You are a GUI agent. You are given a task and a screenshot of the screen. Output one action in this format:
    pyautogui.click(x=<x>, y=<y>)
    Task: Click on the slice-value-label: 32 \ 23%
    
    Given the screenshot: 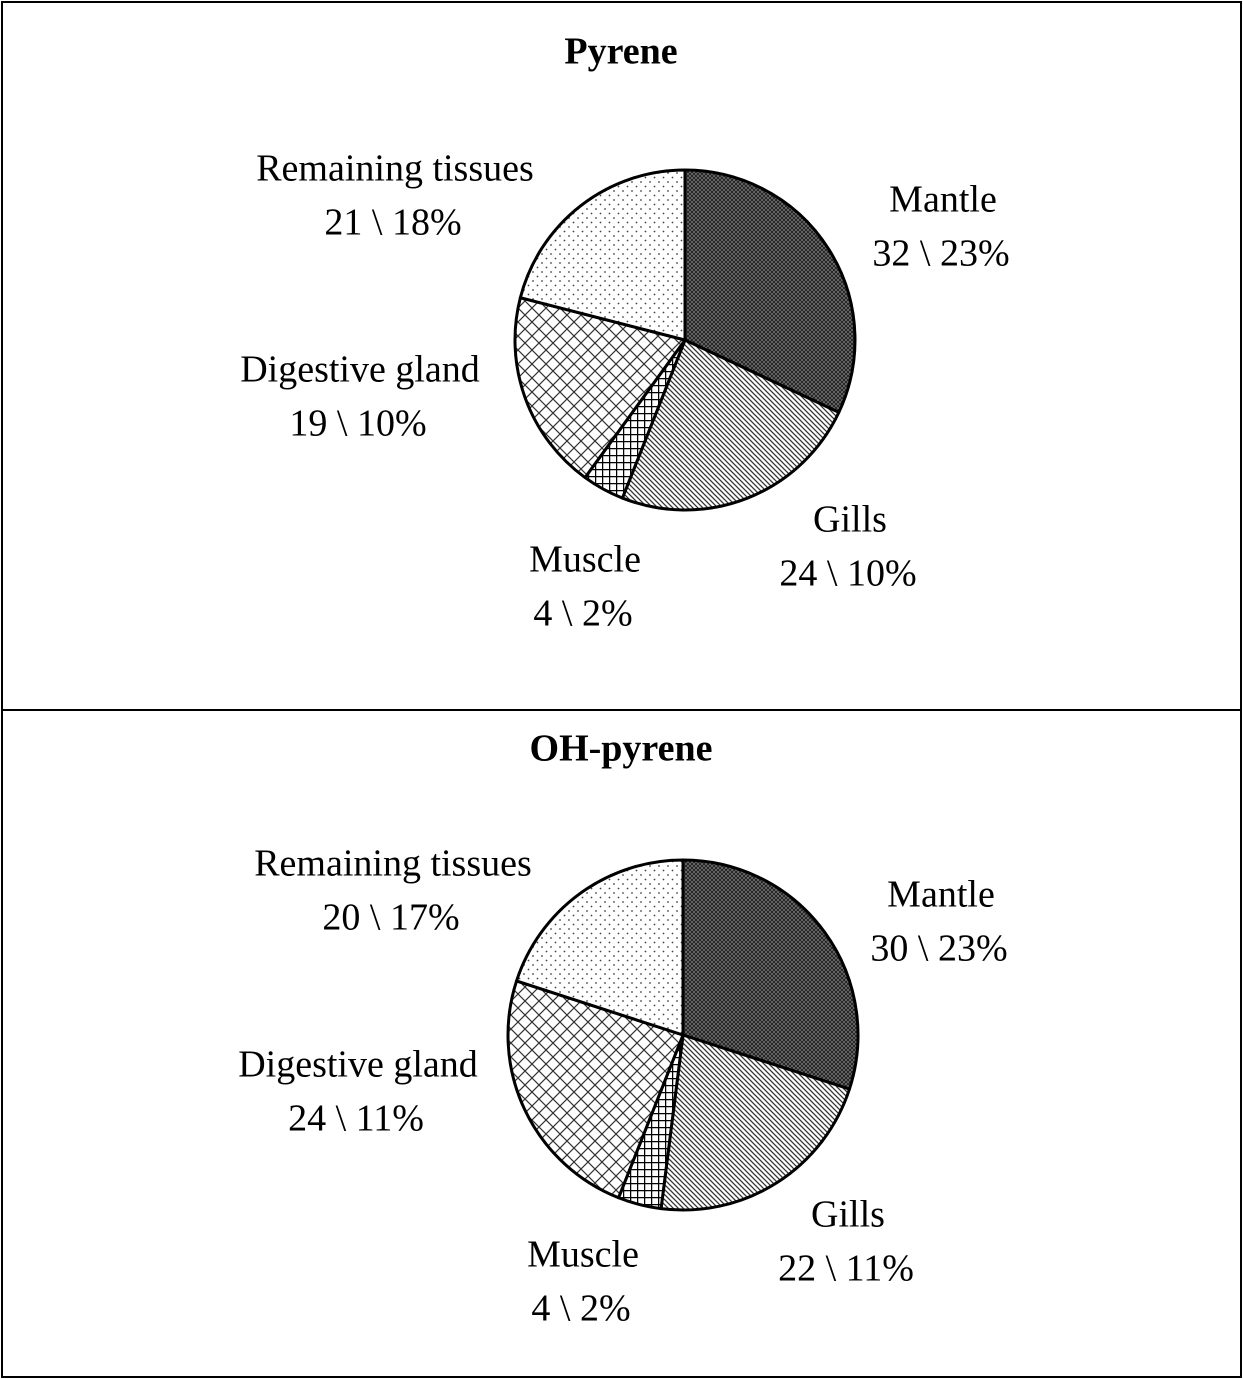 What is the action you would take?
    pyautogui.click(x=940, y=254)
    